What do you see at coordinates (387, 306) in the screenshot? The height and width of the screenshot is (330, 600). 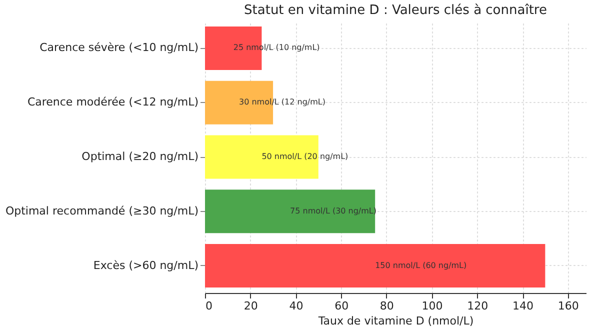 I see `x-tick-label: 80` at bounding box center [387, 306].